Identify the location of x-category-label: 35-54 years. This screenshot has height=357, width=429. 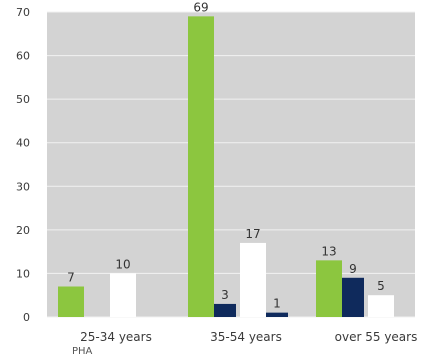
(246, 337).